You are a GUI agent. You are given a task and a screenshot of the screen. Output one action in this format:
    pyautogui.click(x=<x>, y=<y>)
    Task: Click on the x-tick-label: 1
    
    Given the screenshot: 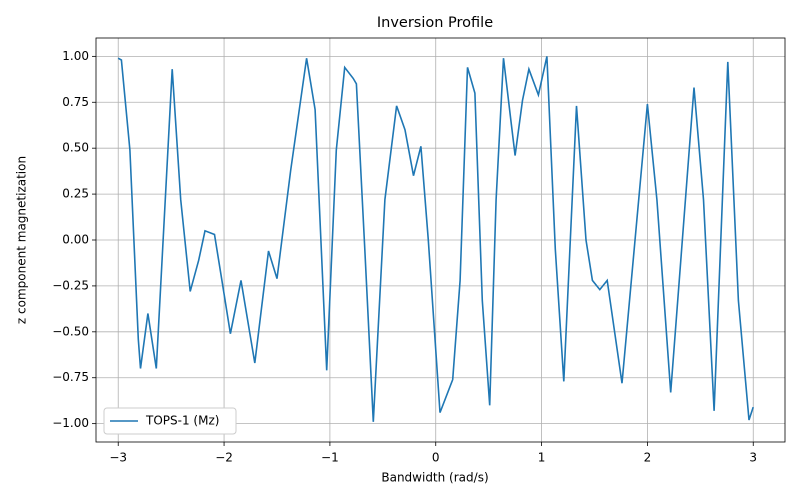 What is the action you would take?
    pyautogui.click(x=542, y=458)
    